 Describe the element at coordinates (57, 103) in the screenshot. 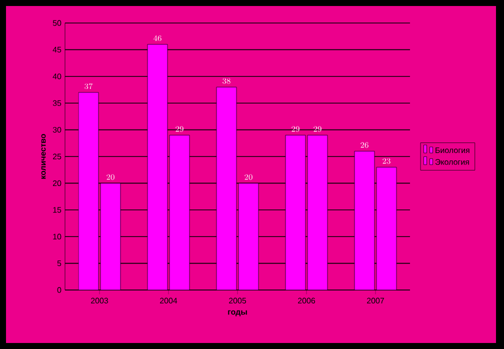

I see `y-tick-label: 35` at that location.